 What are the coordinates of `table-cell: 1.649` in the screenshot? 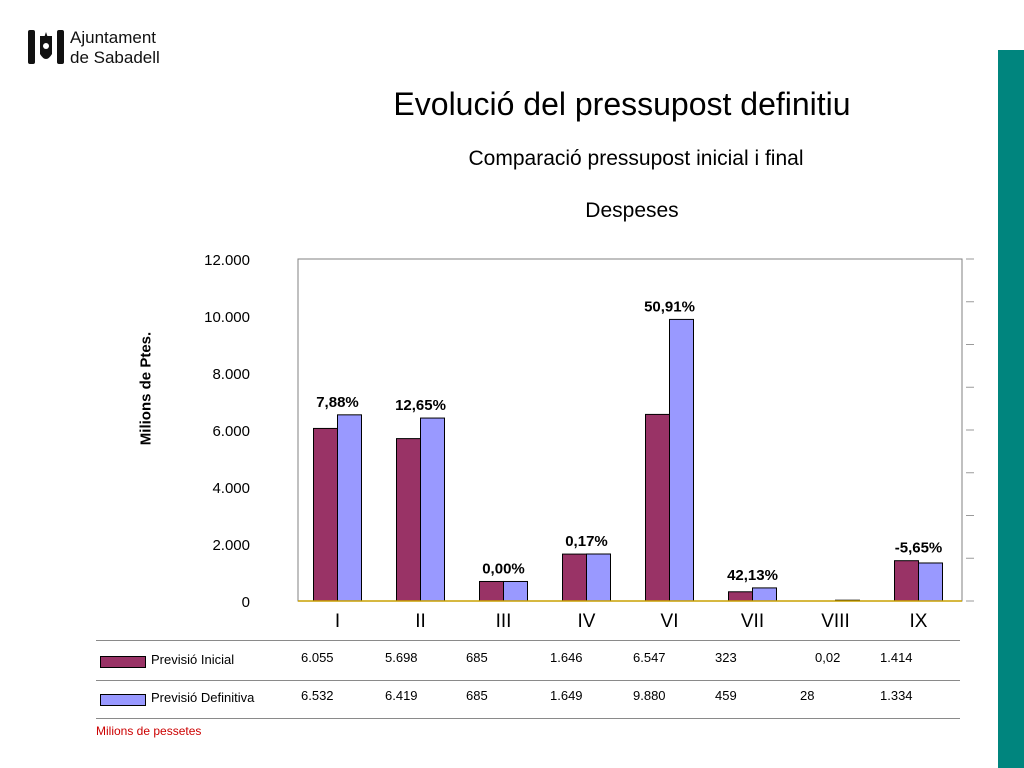 It's located at (566, 695).